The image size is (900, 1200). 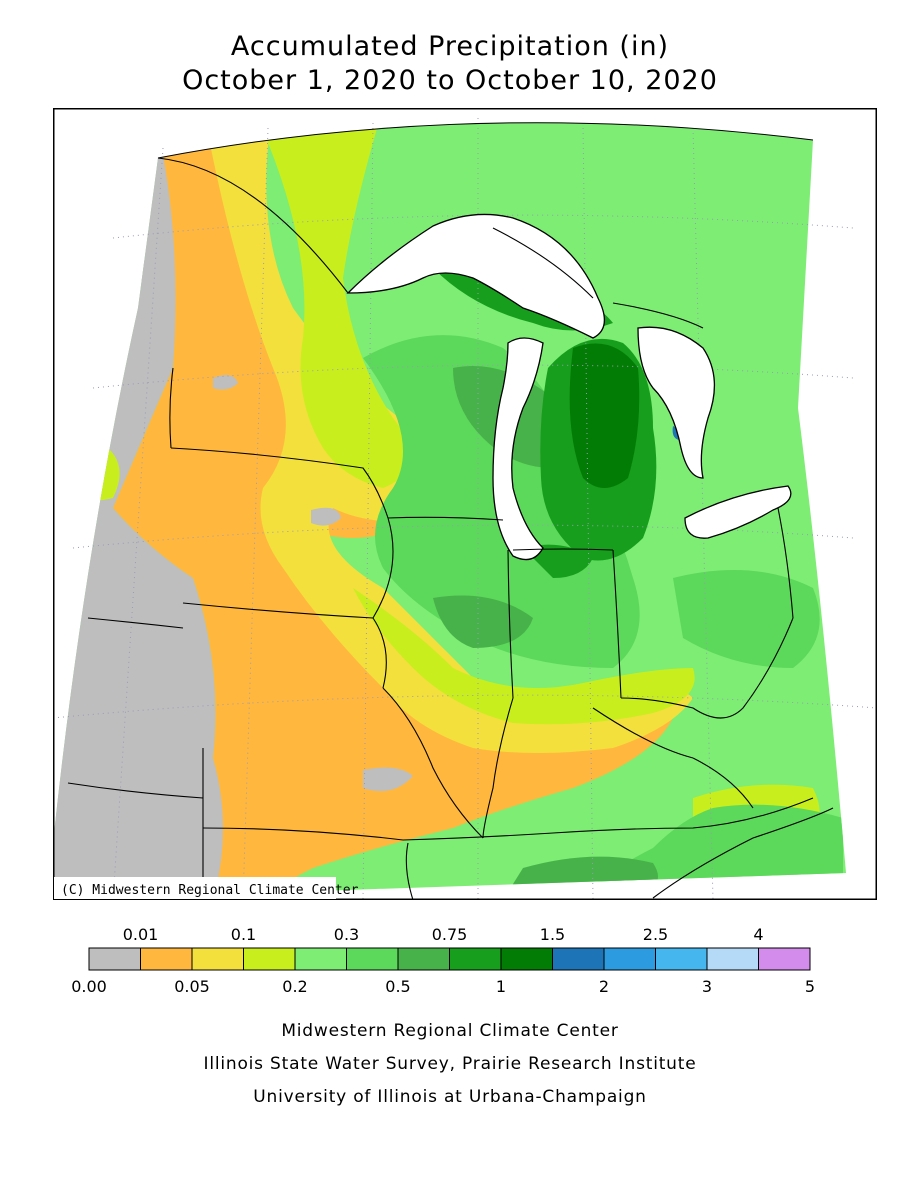 What do you see at coordinates (89, 986) in the screenshot?
I see `legend-label: 0.00` at bounding box center [89, 986].